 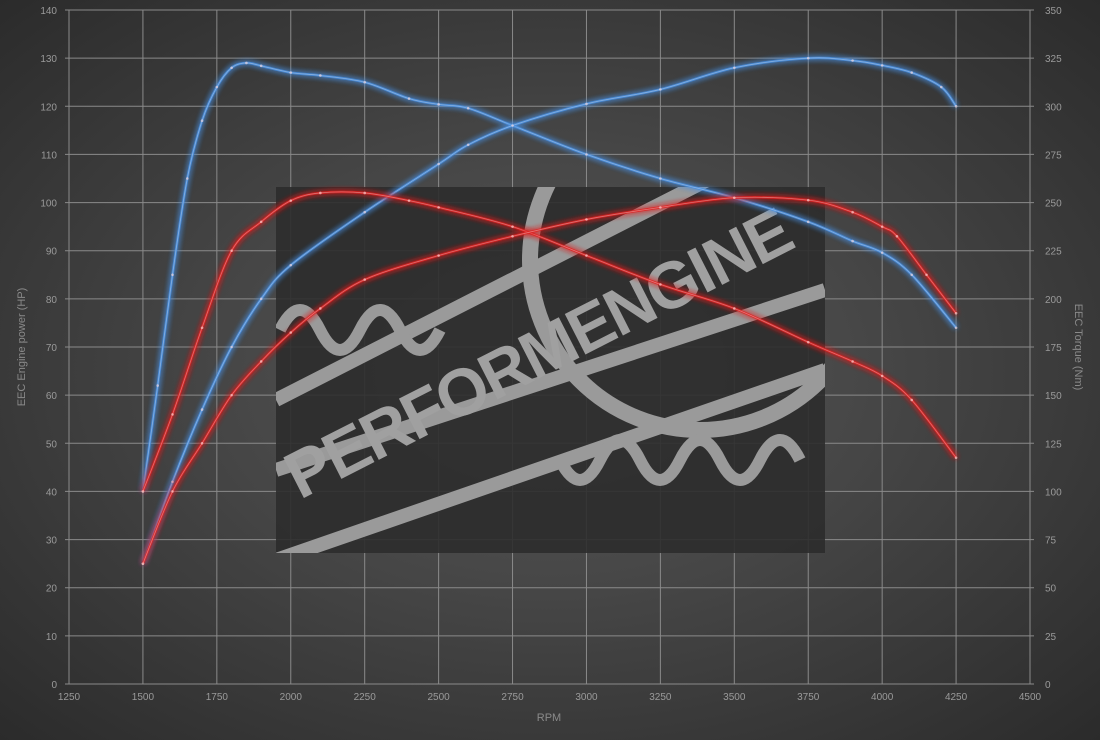 I want to click on y-left-tick-label: 70, so click(x=52, y=348).